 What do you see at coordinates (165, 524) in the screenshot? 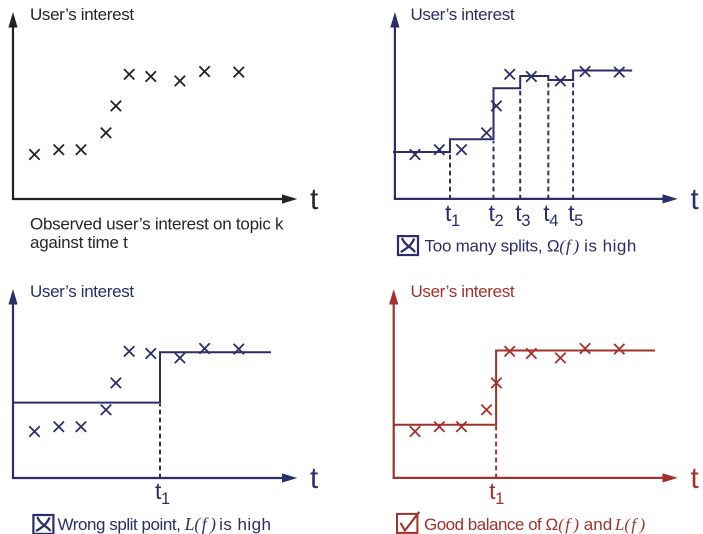
I see `svg-text:Wrong split point, L( f ) is h: Wrong split point, L( f ) is high` at bounding box center [165, 524].